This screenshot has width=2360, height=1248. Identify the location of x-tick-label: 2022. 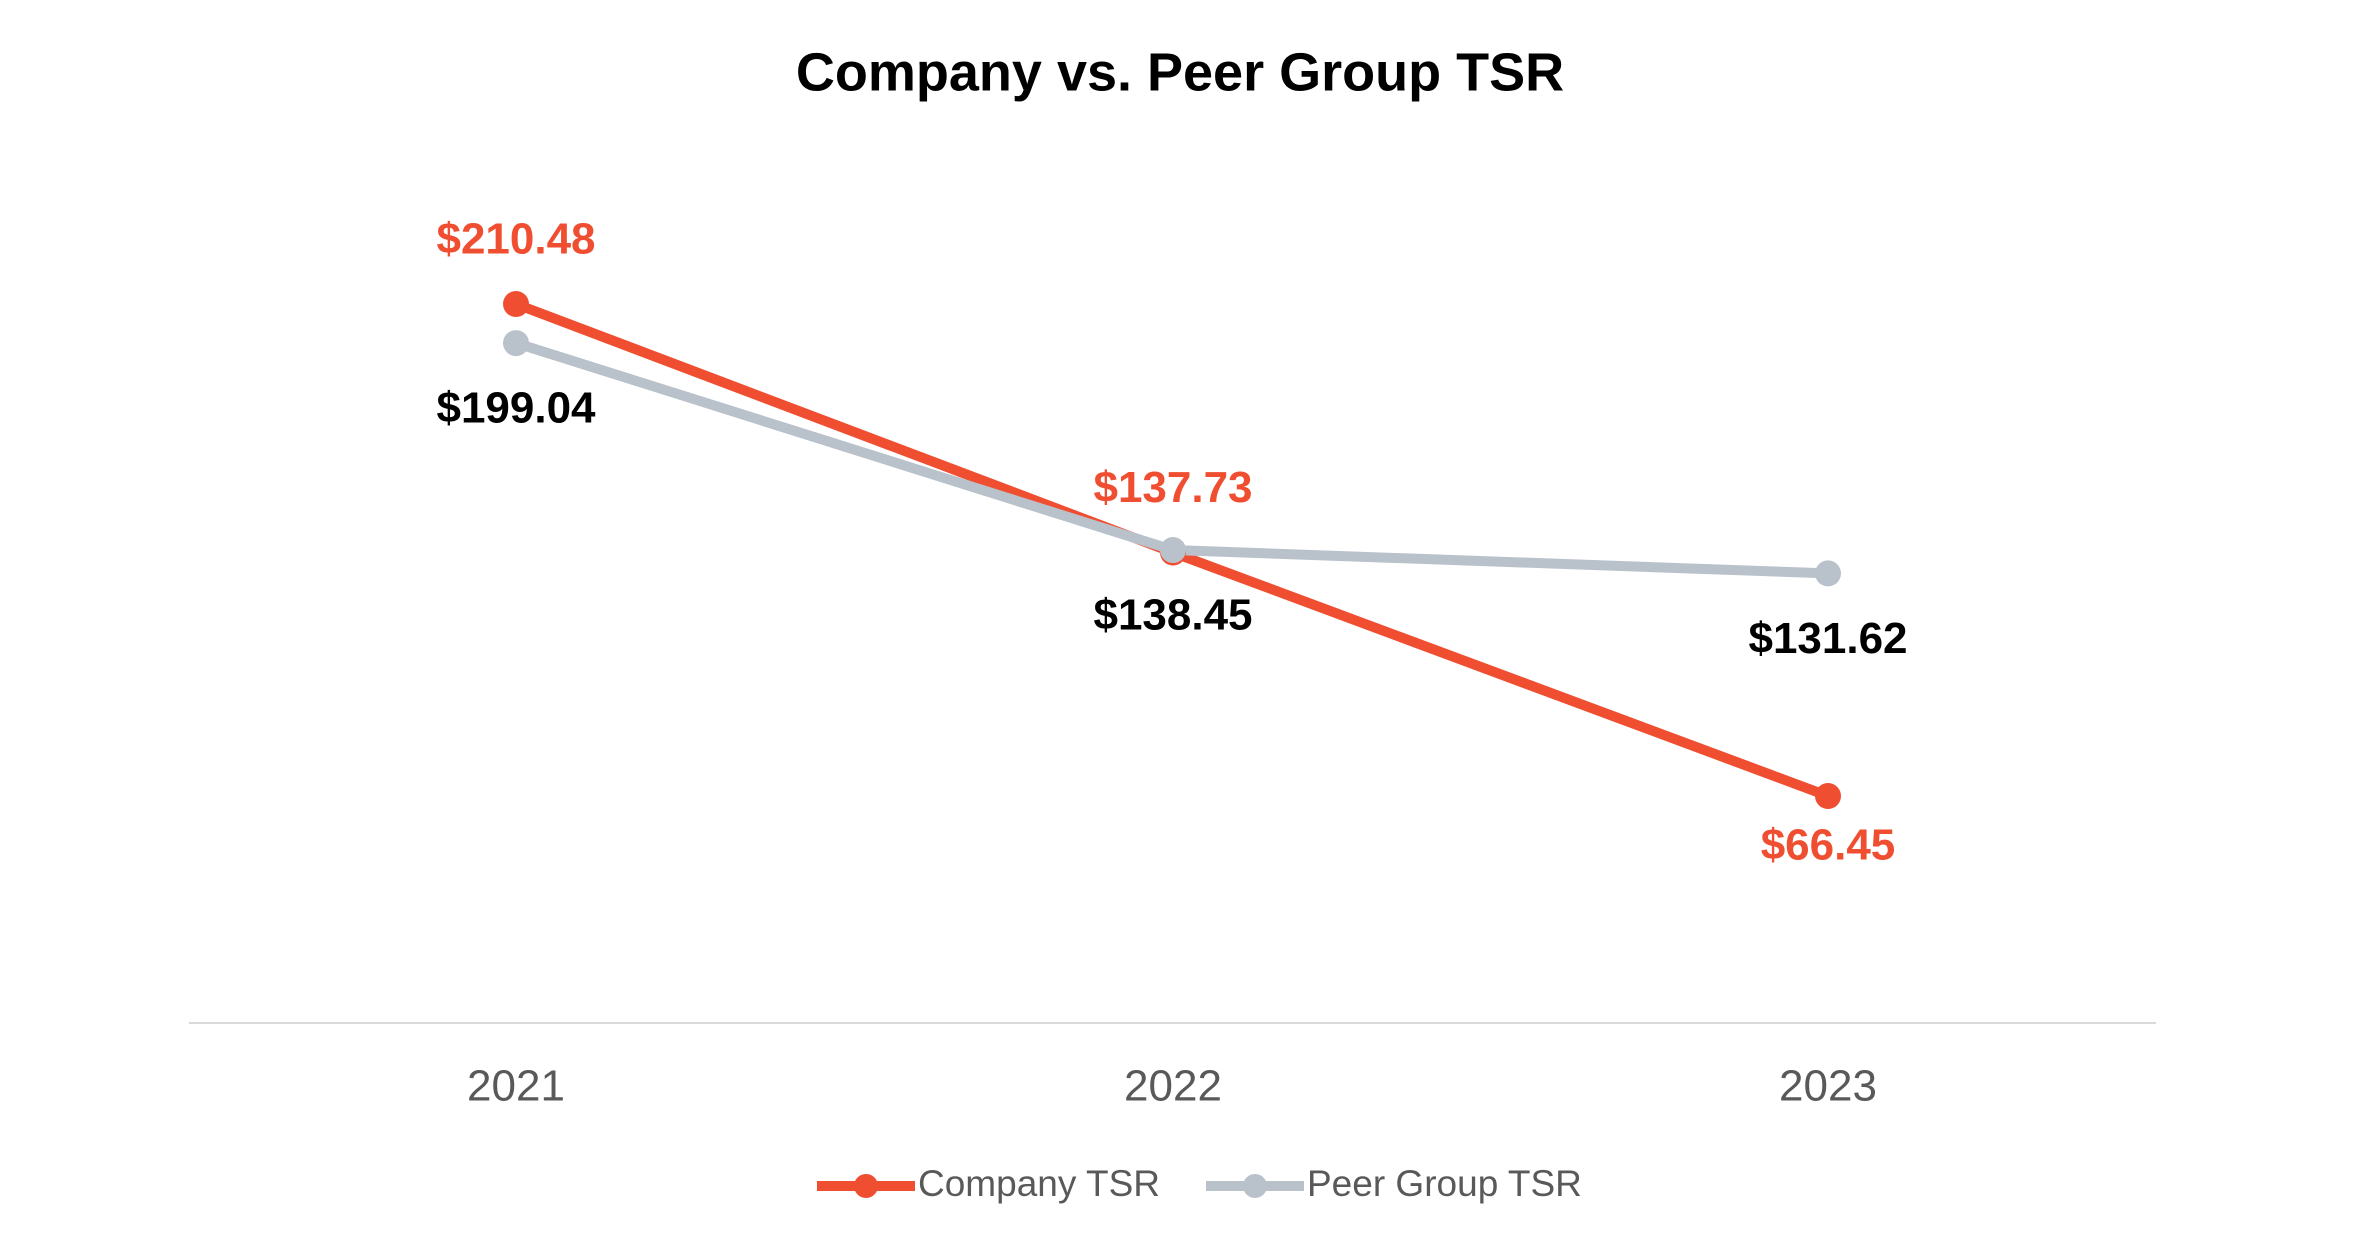
(1173, 1086).